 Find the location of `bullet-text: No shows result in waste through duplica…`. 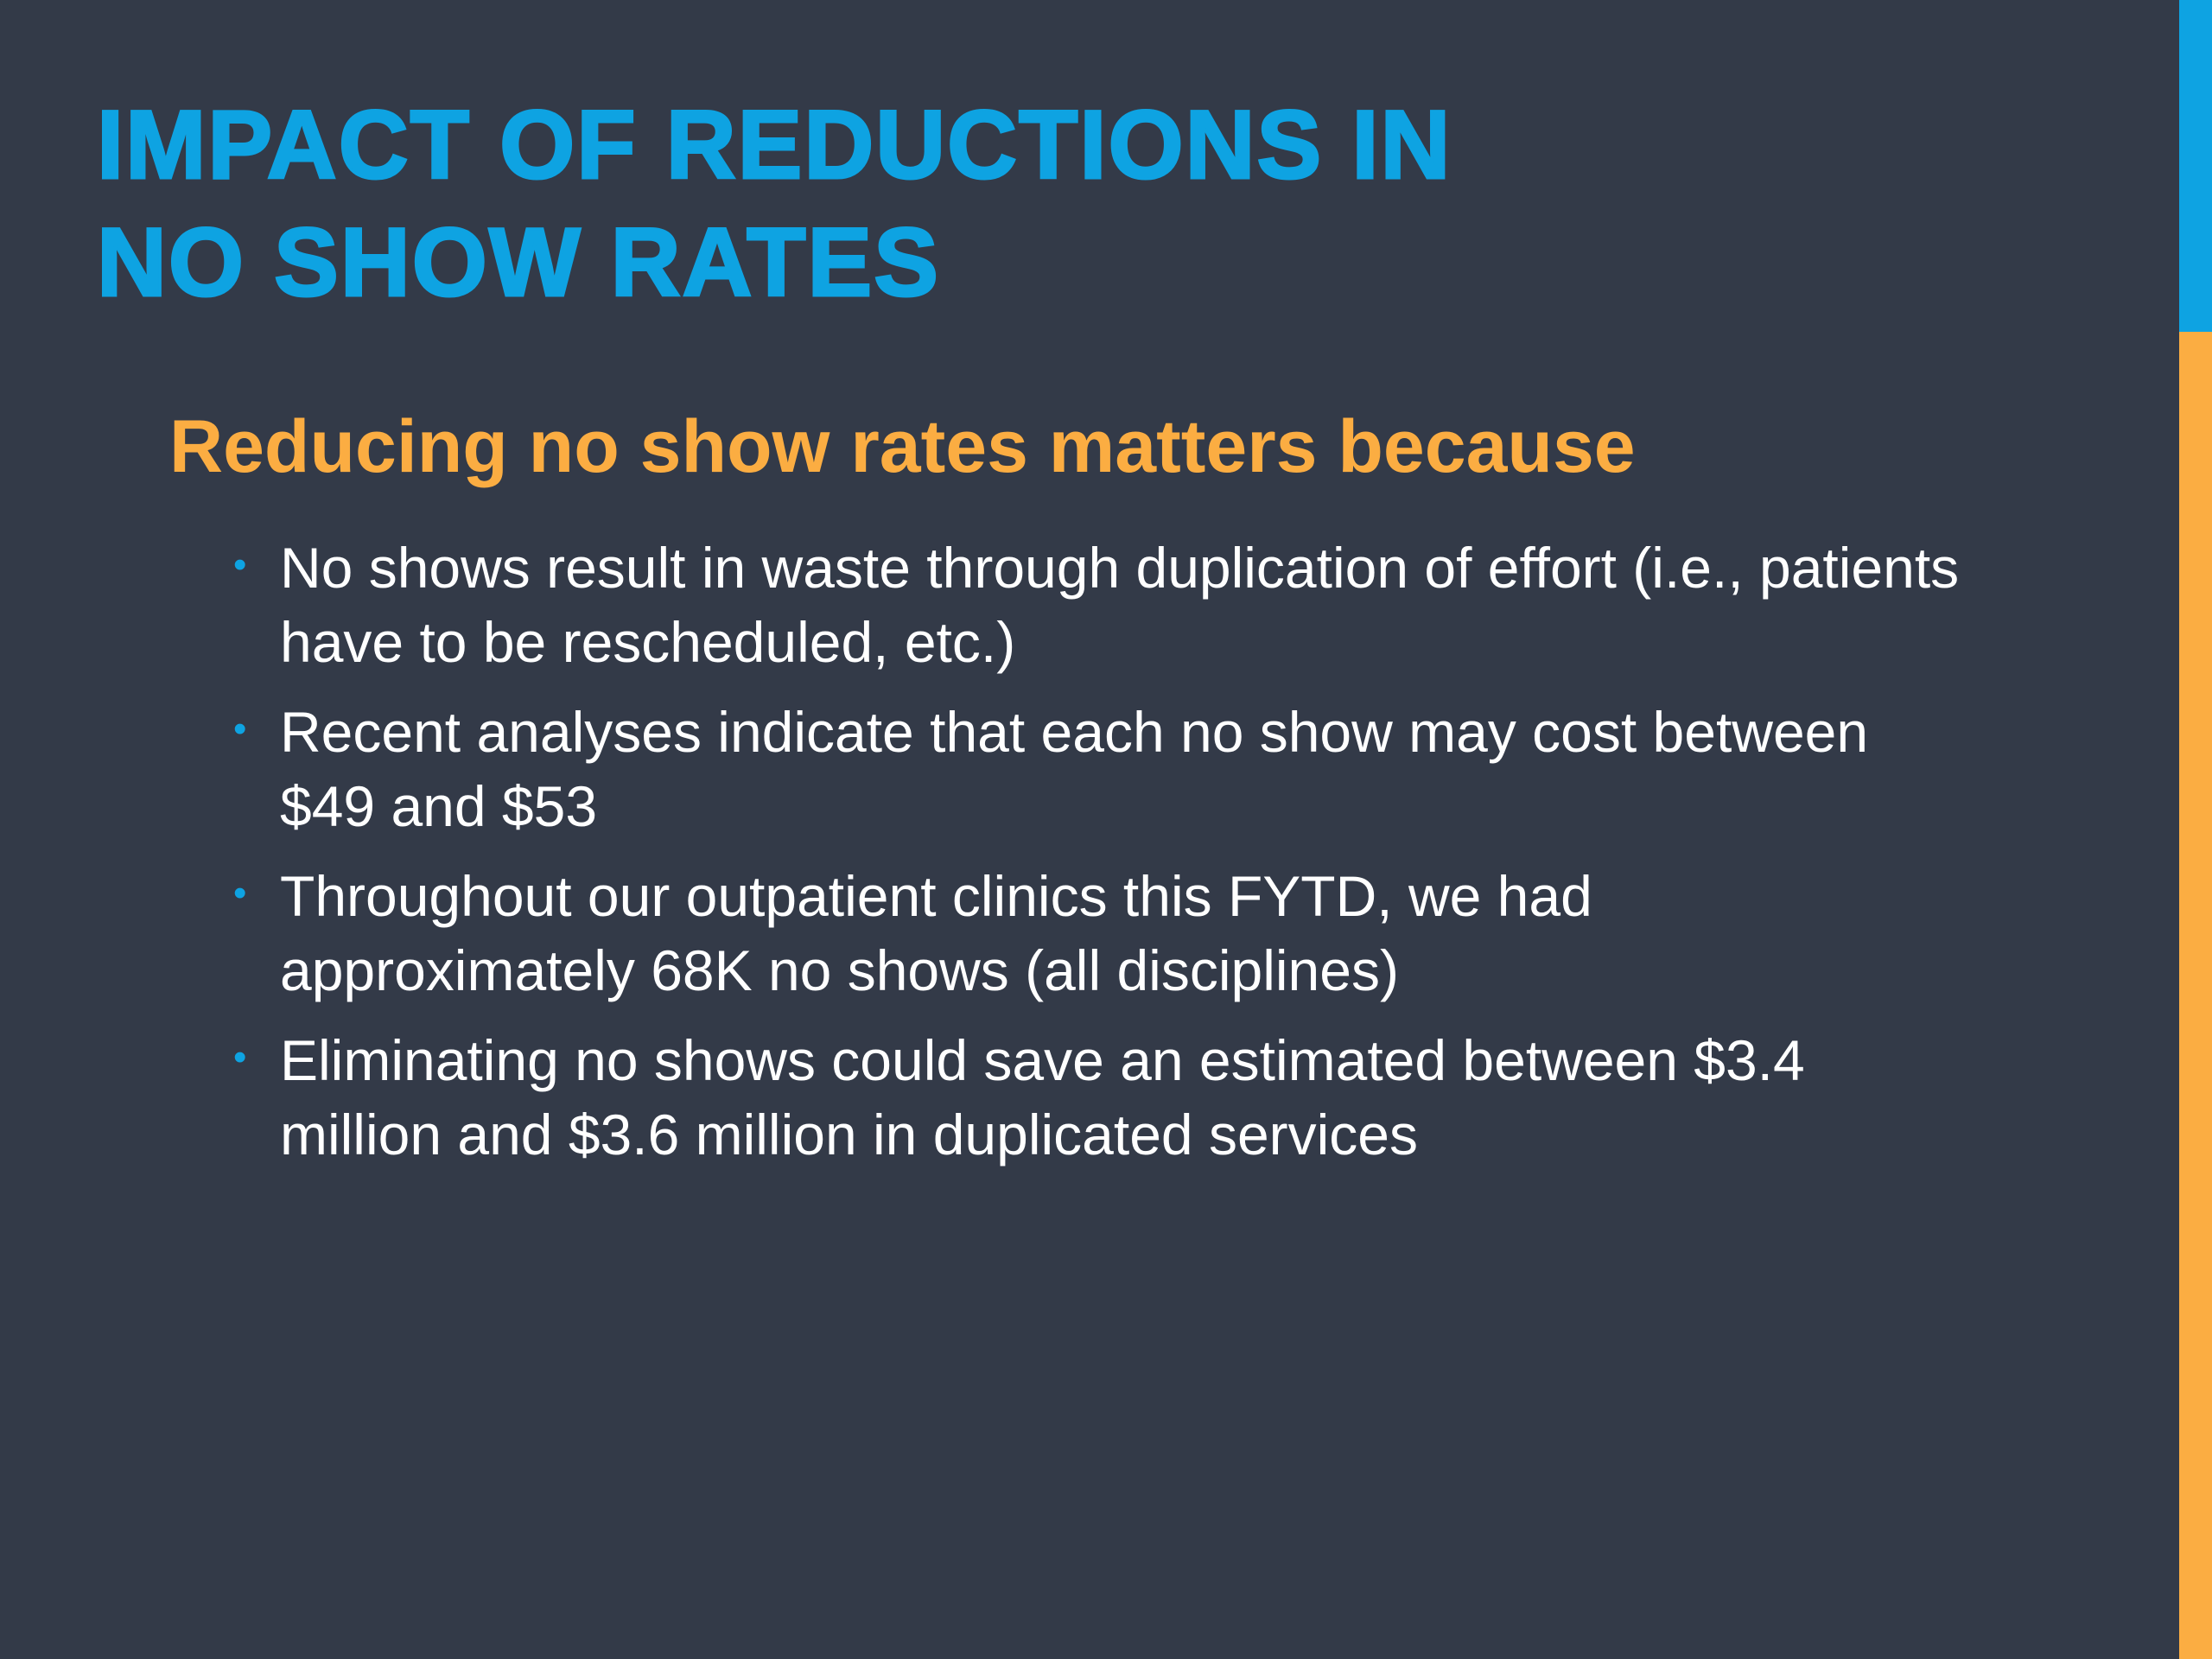

bullet-text: No shows result in waste through duplica… is located at coordinates (1120, 605).